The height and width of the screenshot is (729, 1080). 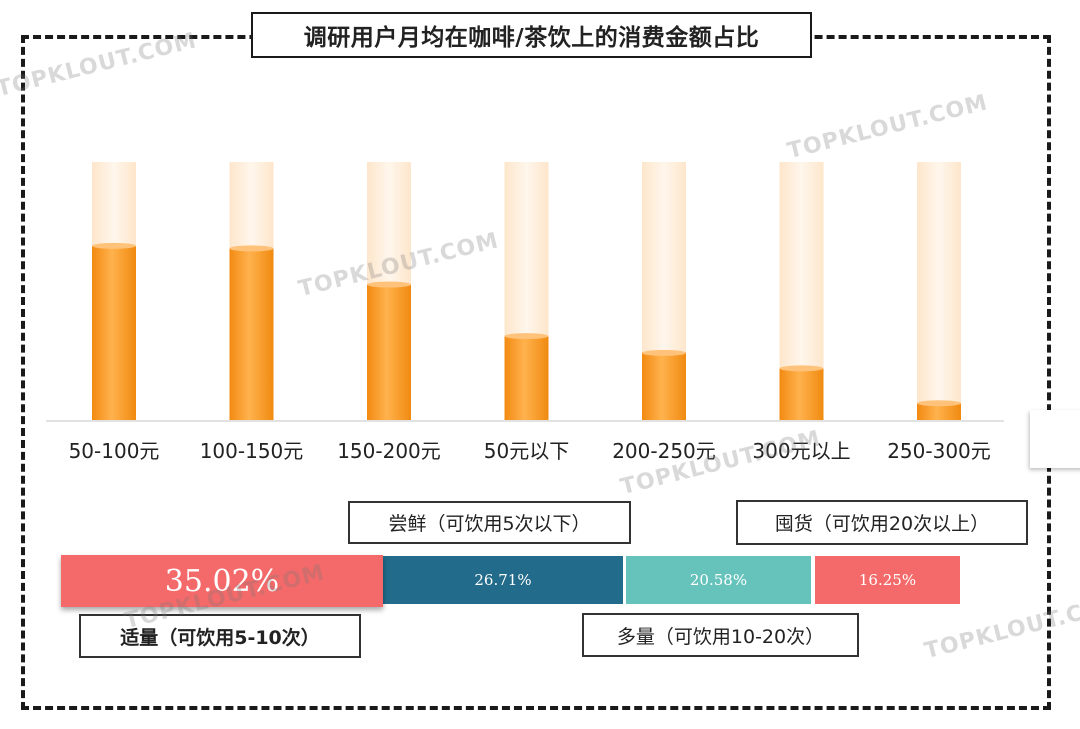 I want to click on x-tick-label-0: 50-100元, so click(x=114, y=451).